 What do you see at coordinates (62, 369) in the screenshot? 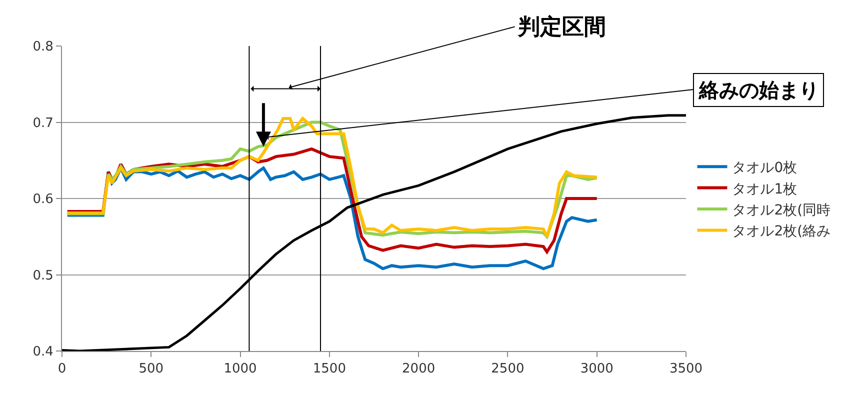
I see `x-tick-label: 0` at bounding box center [62, 369].